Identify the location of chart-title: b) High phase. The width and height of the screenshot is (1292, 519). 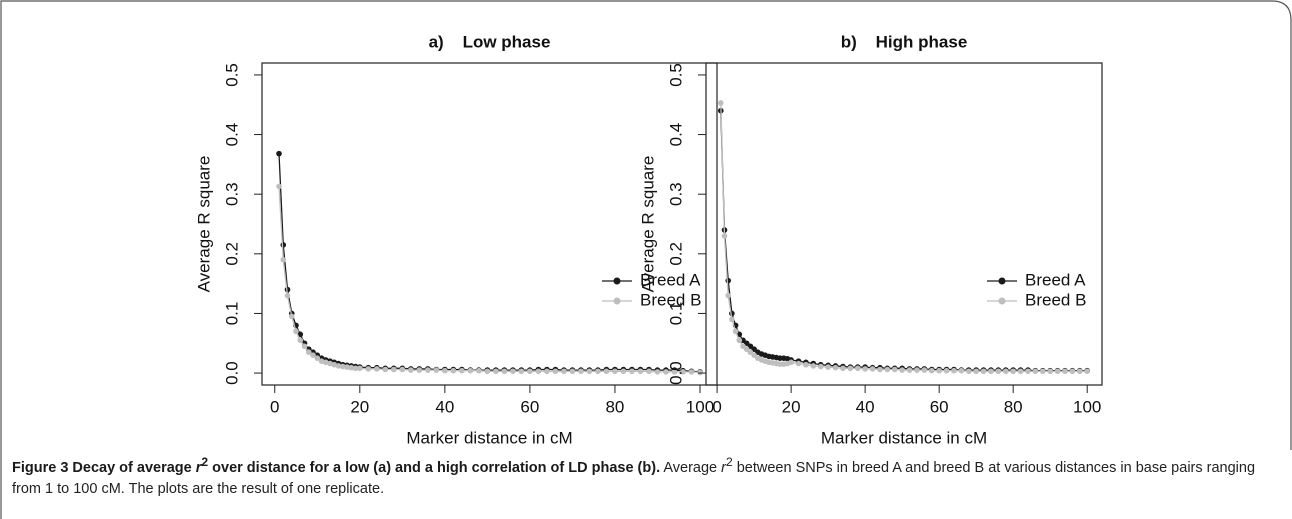
(904, 41).